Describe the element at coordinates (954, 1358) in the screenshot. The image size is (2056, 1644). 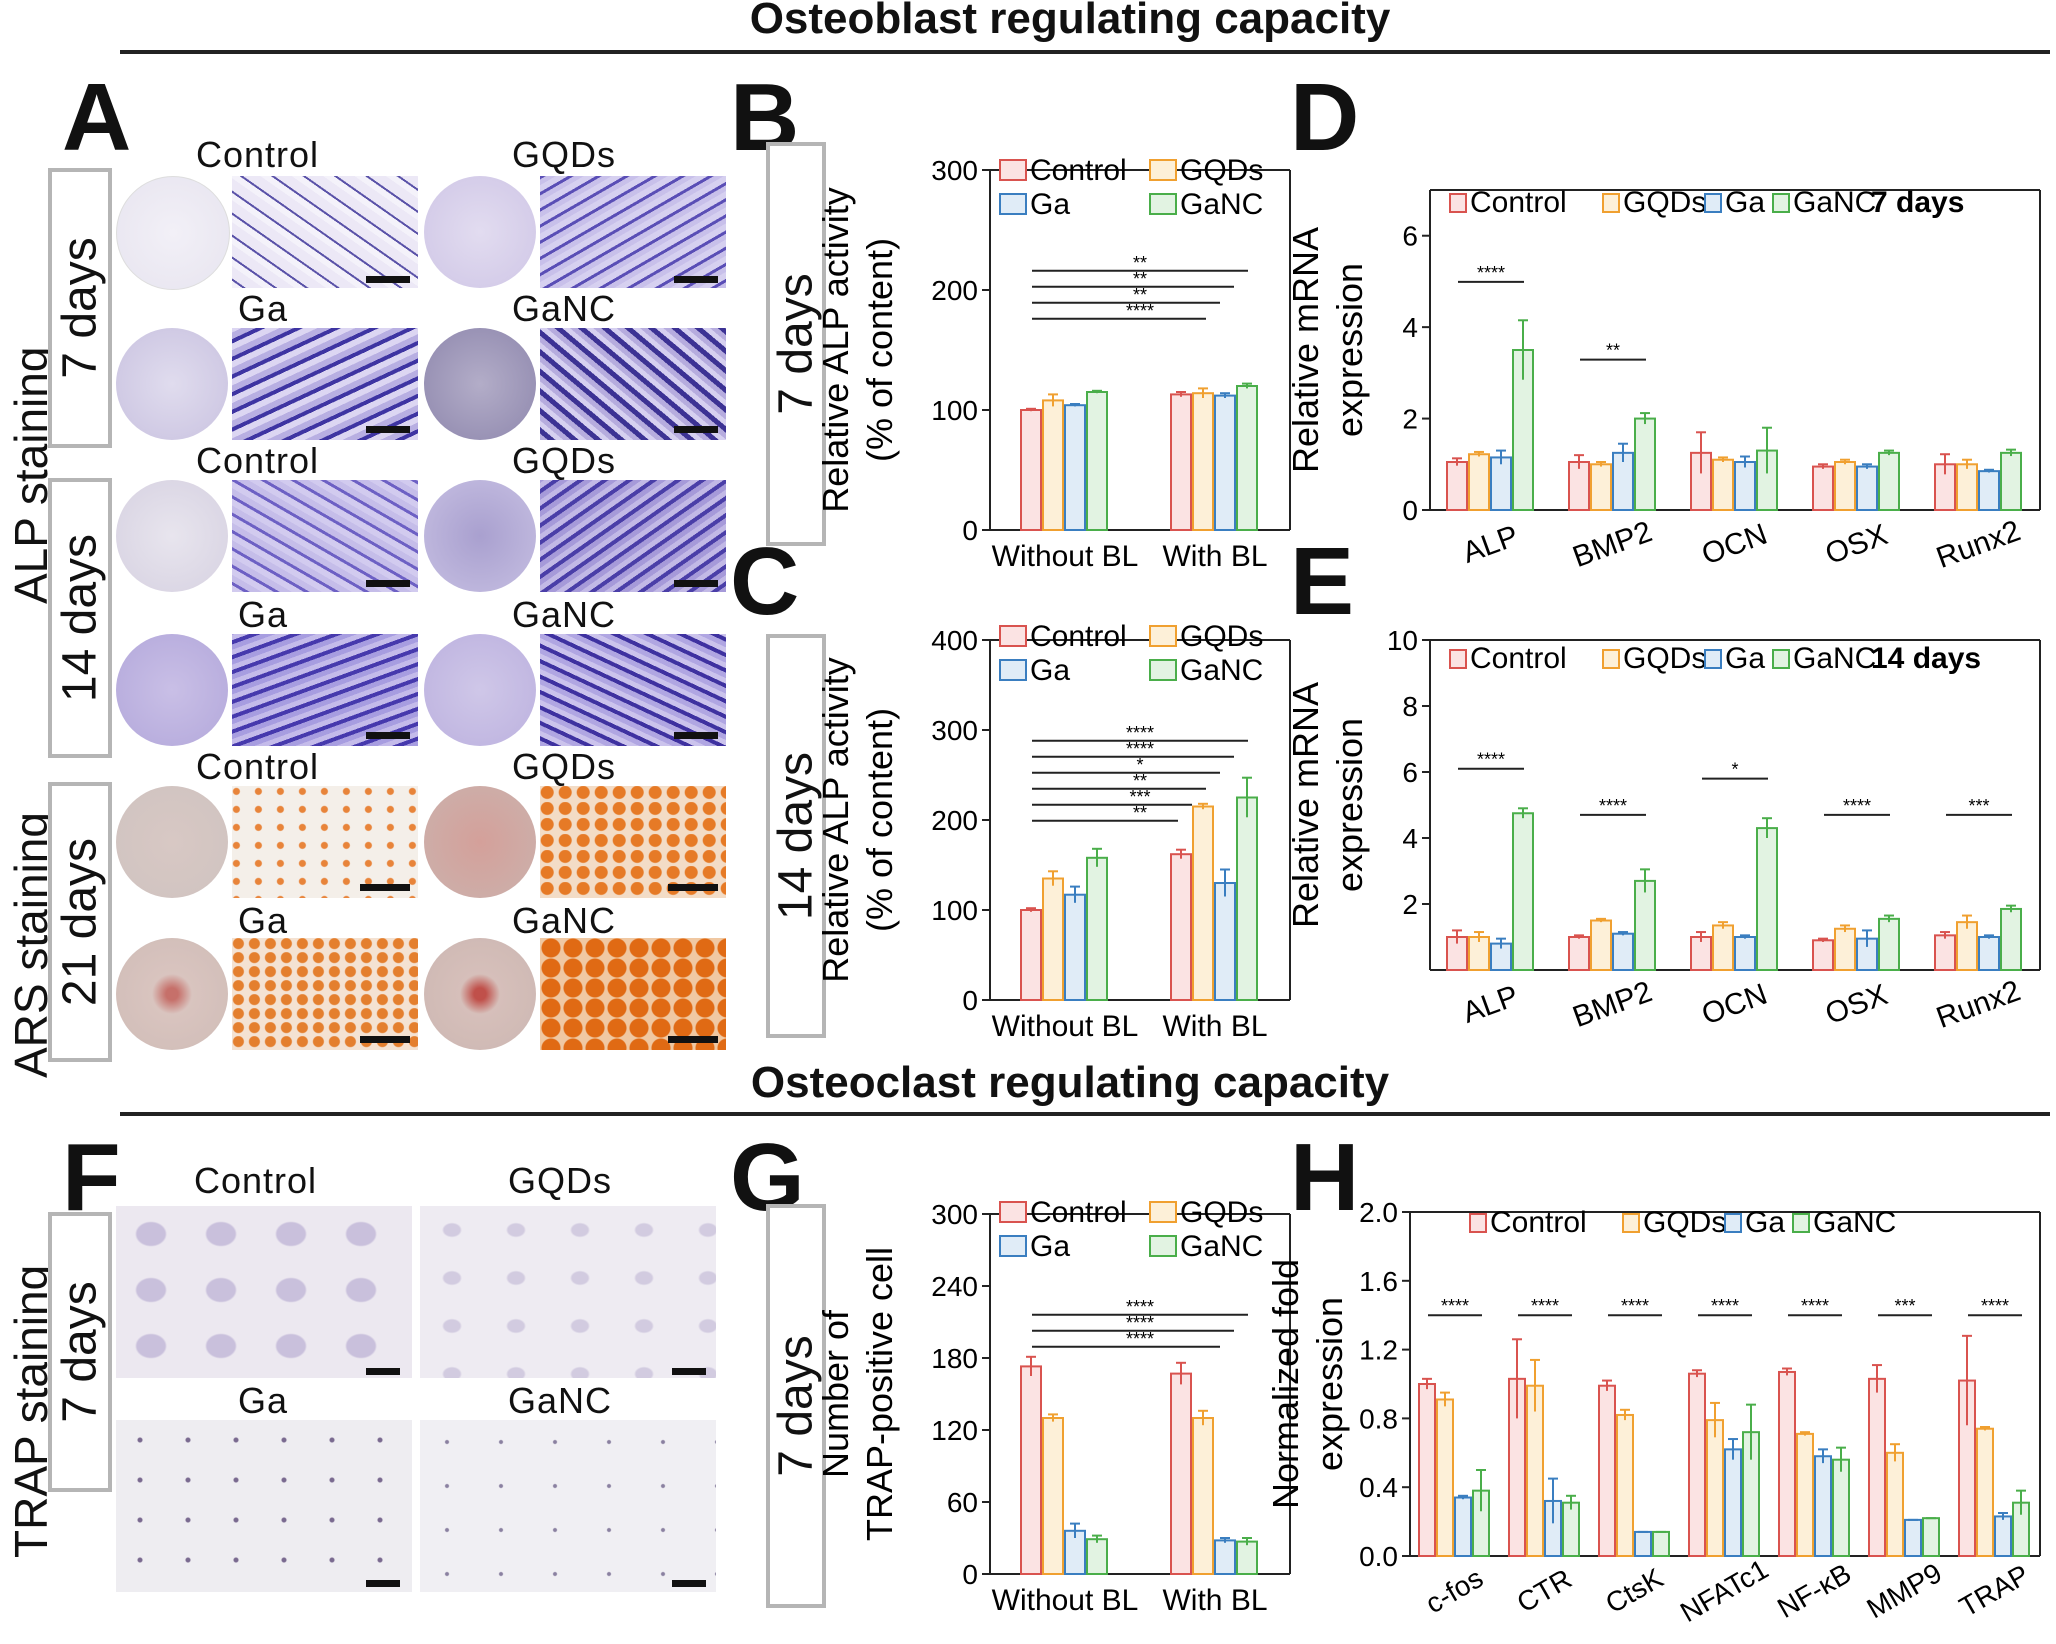
I see `y-tick-label: 180` at that location.